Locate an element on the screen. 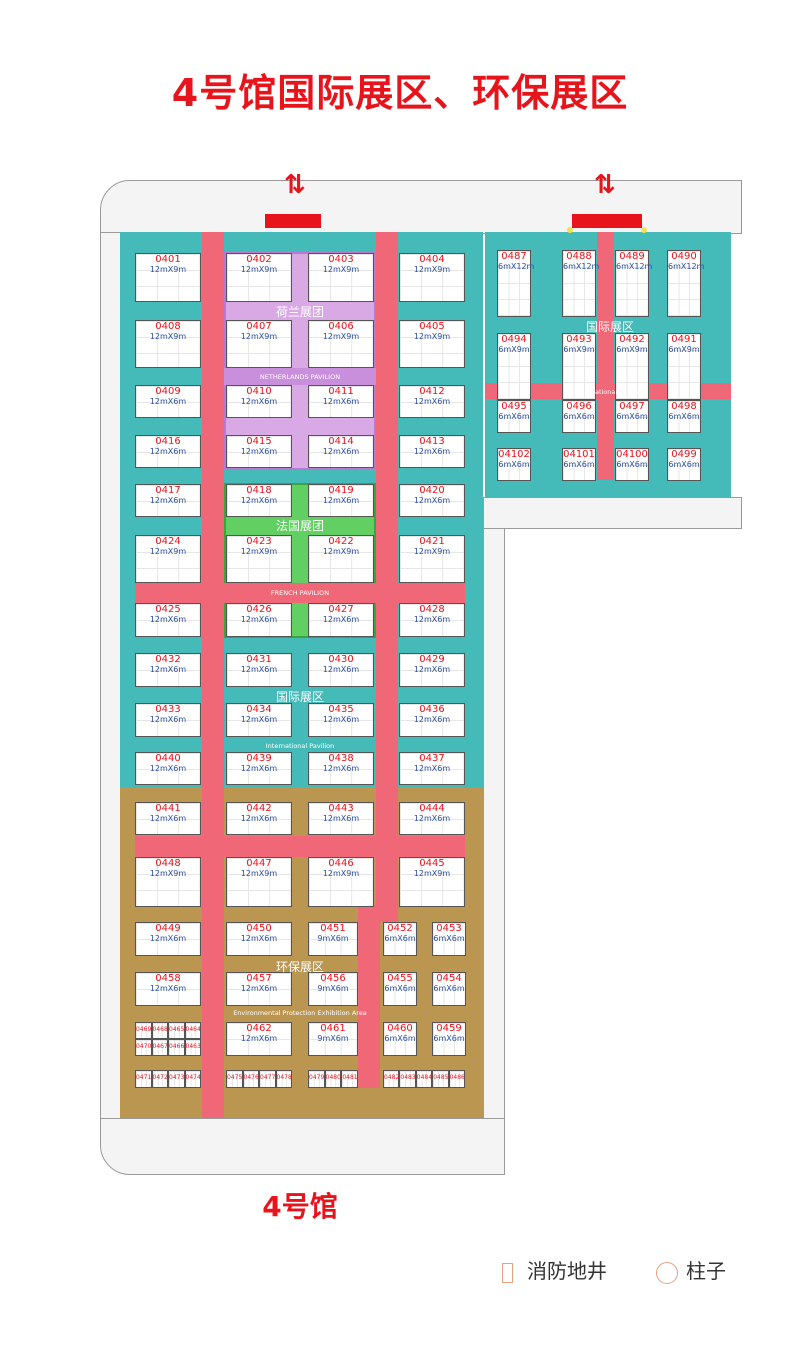  booth-0441: 0441 12mX6m is located at coordinates (168, 818).